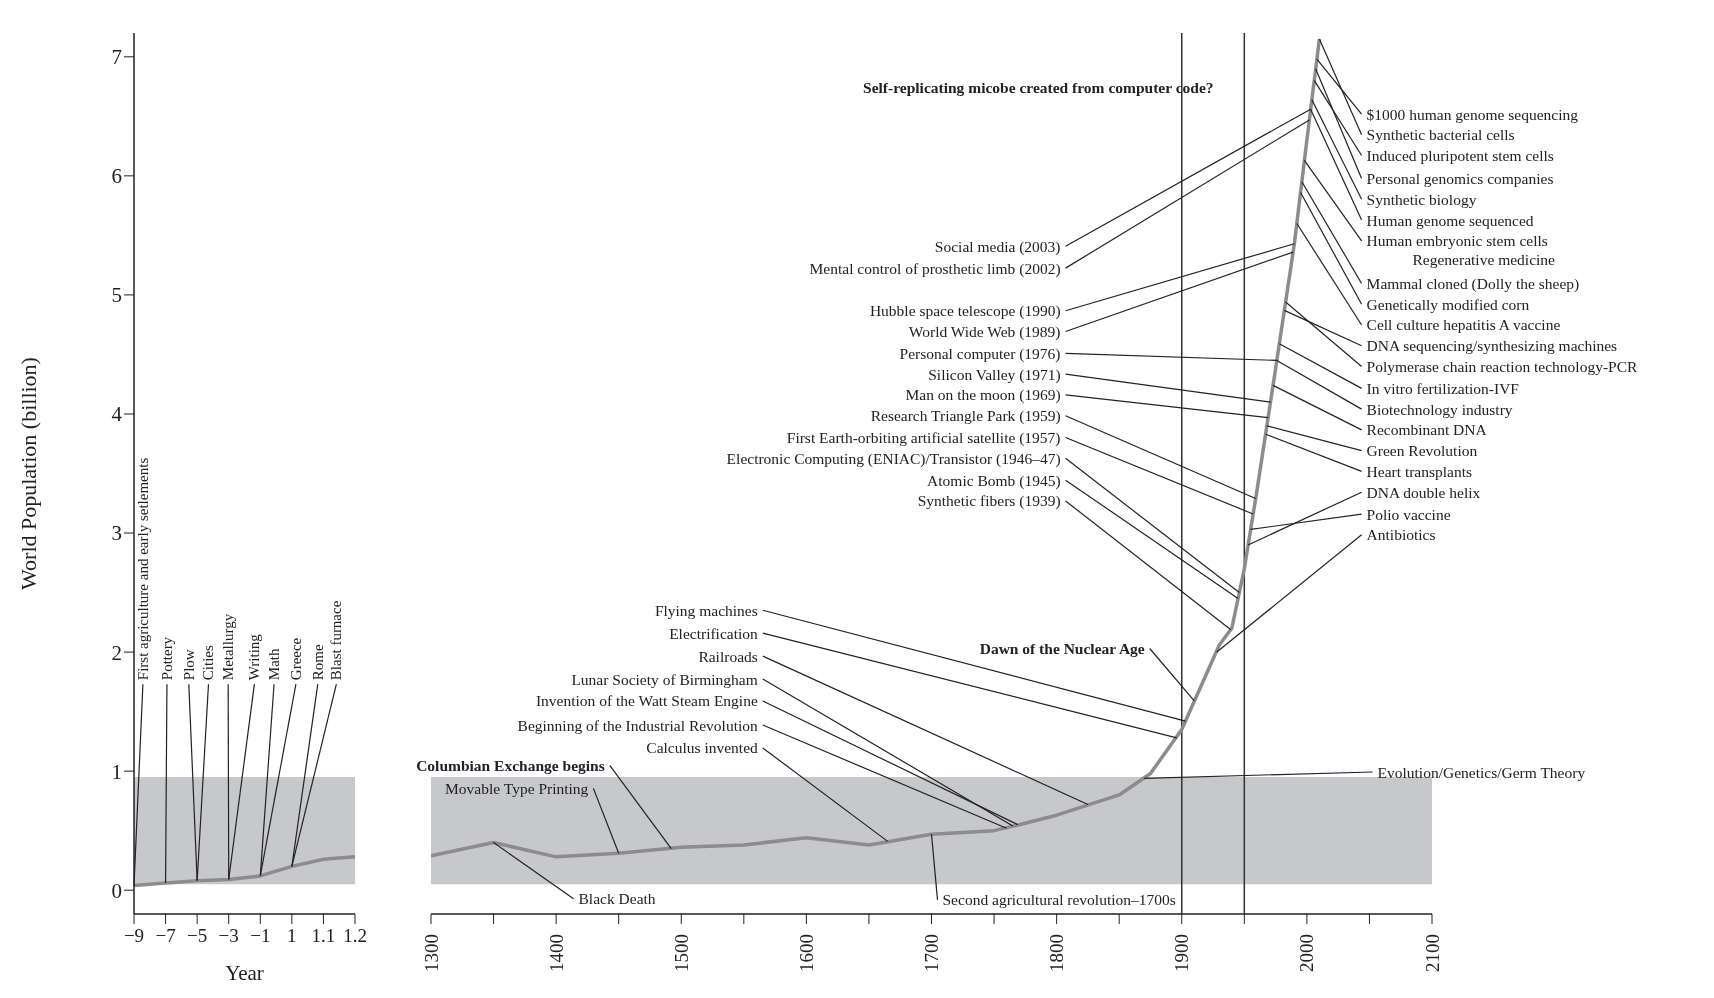 This screenshot has height=998, width=1714. Describe the element at coordinates (664, 679) in the screenshot. I see `annotation: Lunar Society of Birmingham` at that location.